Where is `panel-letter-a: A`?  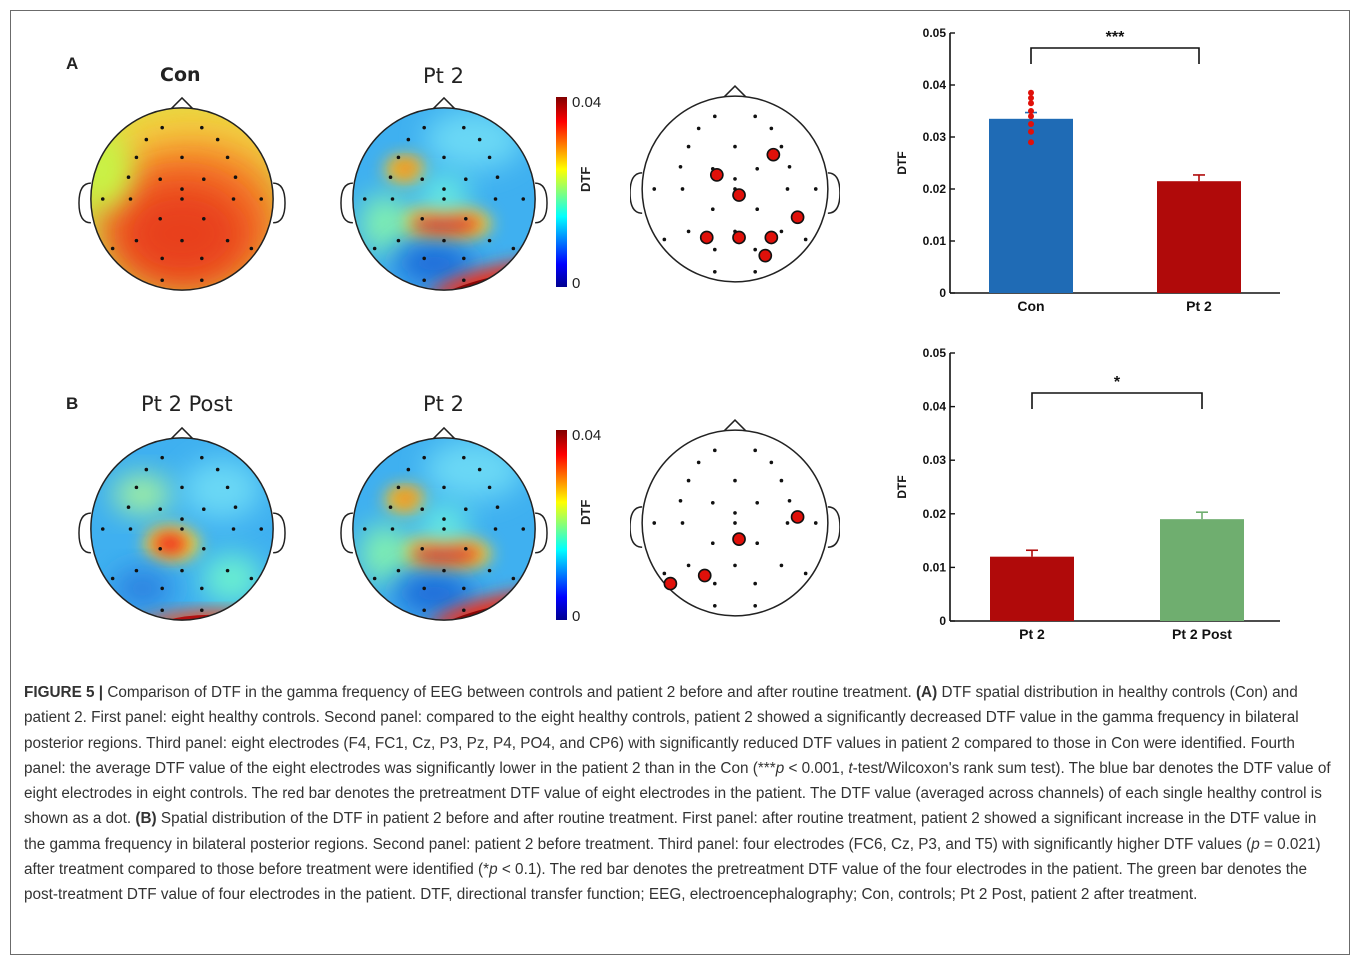 panel-letter-a: A is located at coordinates (72, 63).